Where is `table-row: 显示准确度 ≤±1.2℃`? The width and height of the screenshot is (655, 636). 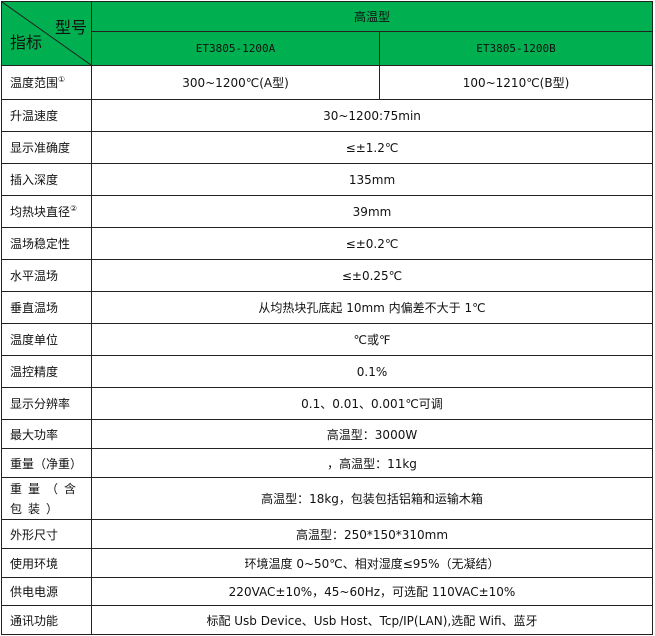 table-row: 显示准确度 ≤±1.2℃ is located at coordinates (327, 147).